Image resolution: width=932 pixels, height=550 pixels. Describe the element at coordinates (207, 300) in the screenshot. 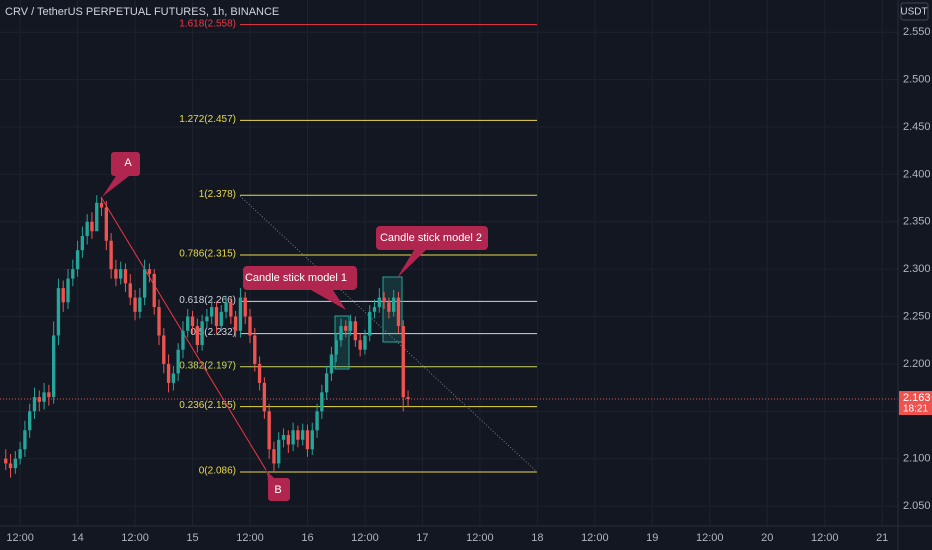

I see `fib-label: 0.618(2.266)` at that location.